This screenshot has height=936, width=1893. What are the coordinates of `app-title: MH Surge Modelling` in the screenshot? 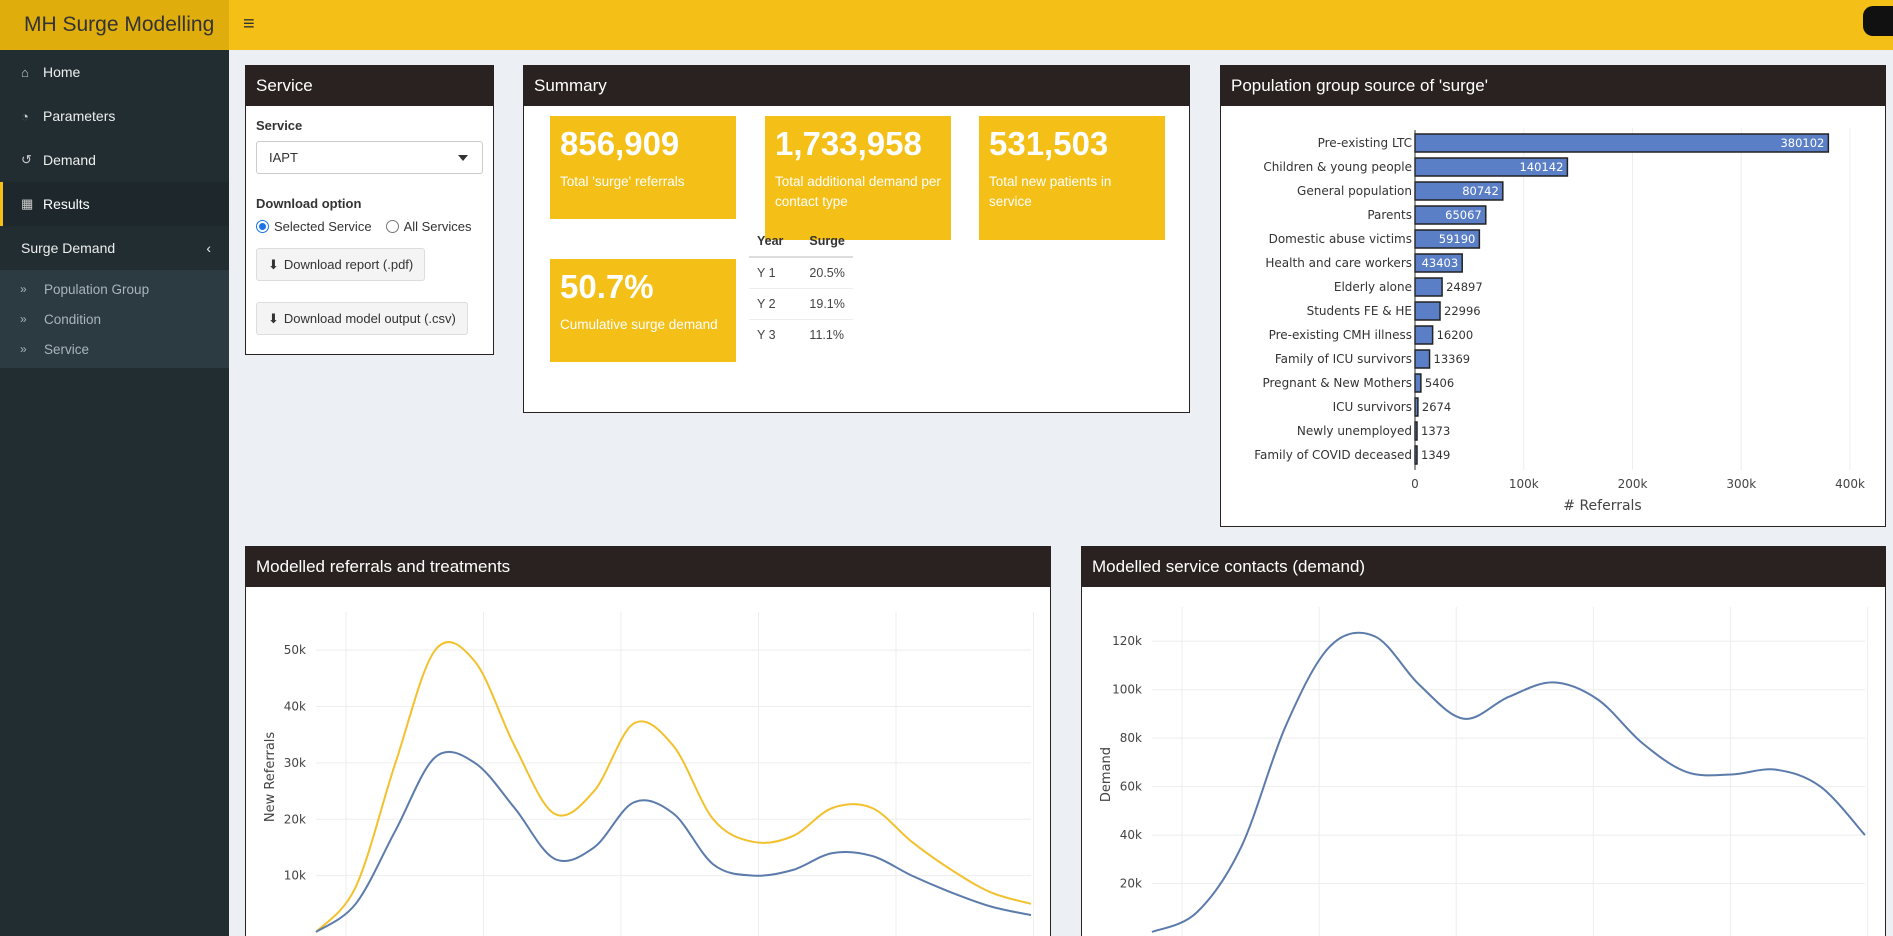 It's located at (114, 25).